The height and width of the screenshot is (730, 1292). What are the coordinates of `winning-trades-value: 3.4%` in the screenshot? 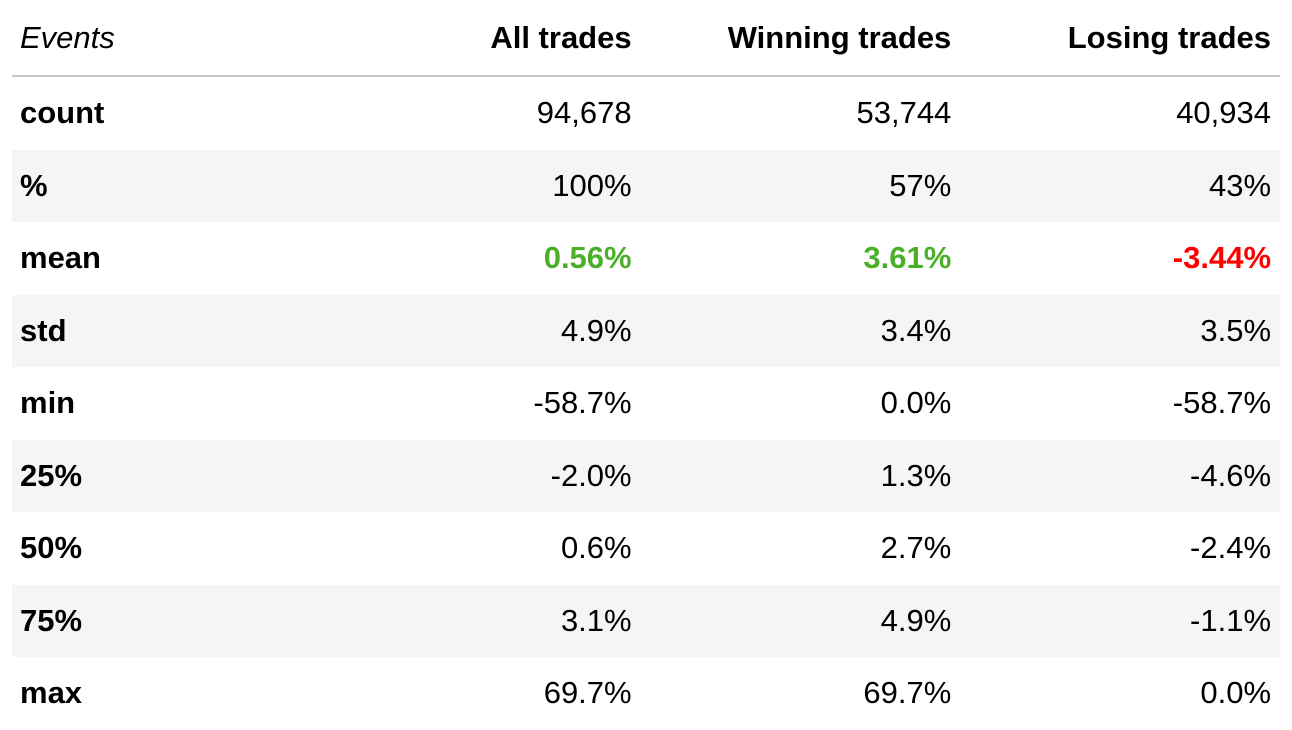 It's located at (916, 330).